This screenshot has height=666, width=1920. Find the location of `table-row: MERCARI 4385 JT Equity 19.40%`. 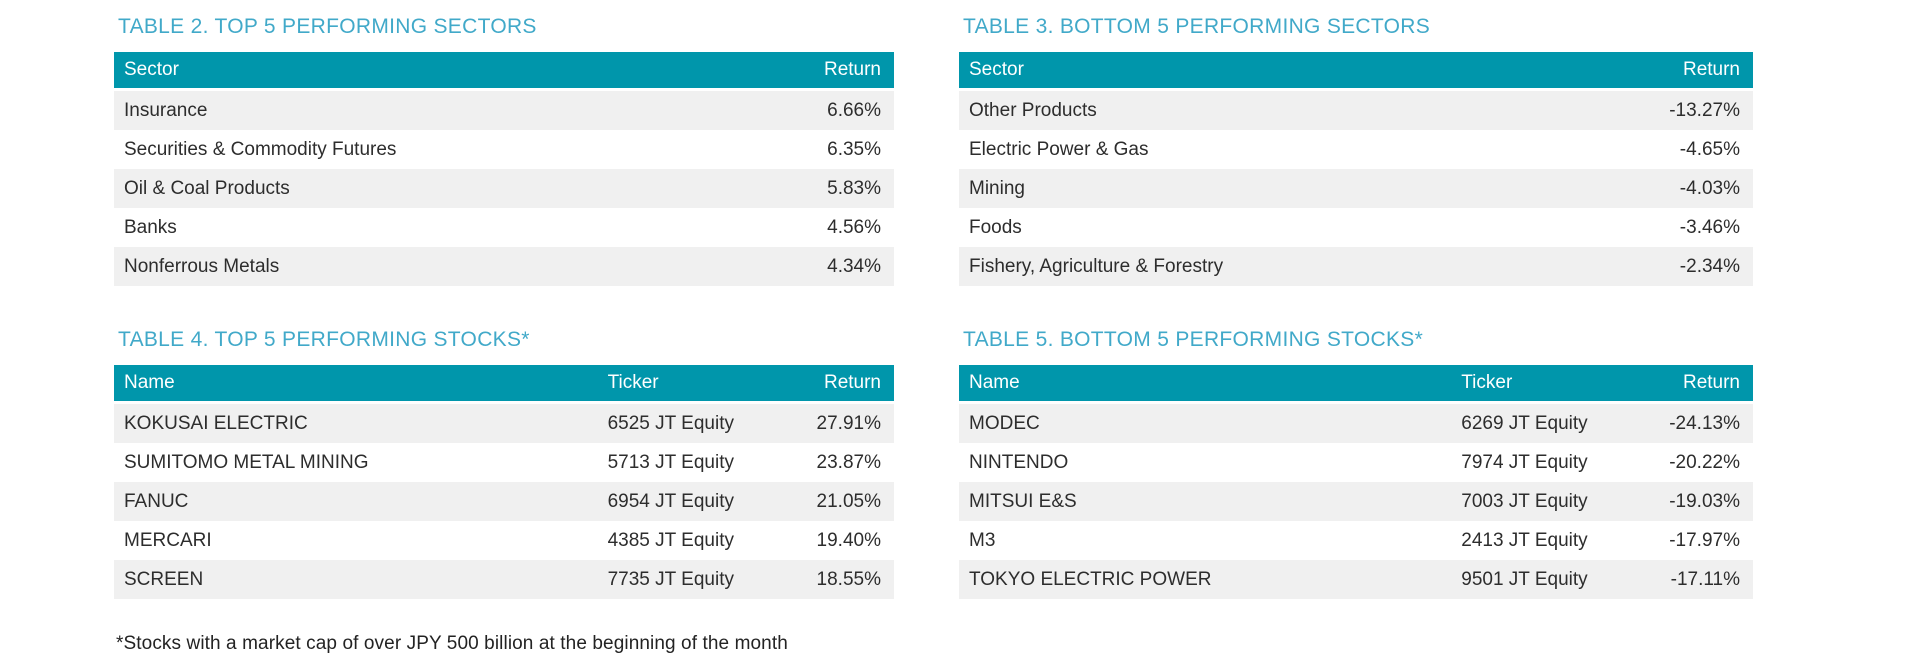

table-row: MERCARI 4385 JT Equity 19.40% is located at coordinates (504, 540).